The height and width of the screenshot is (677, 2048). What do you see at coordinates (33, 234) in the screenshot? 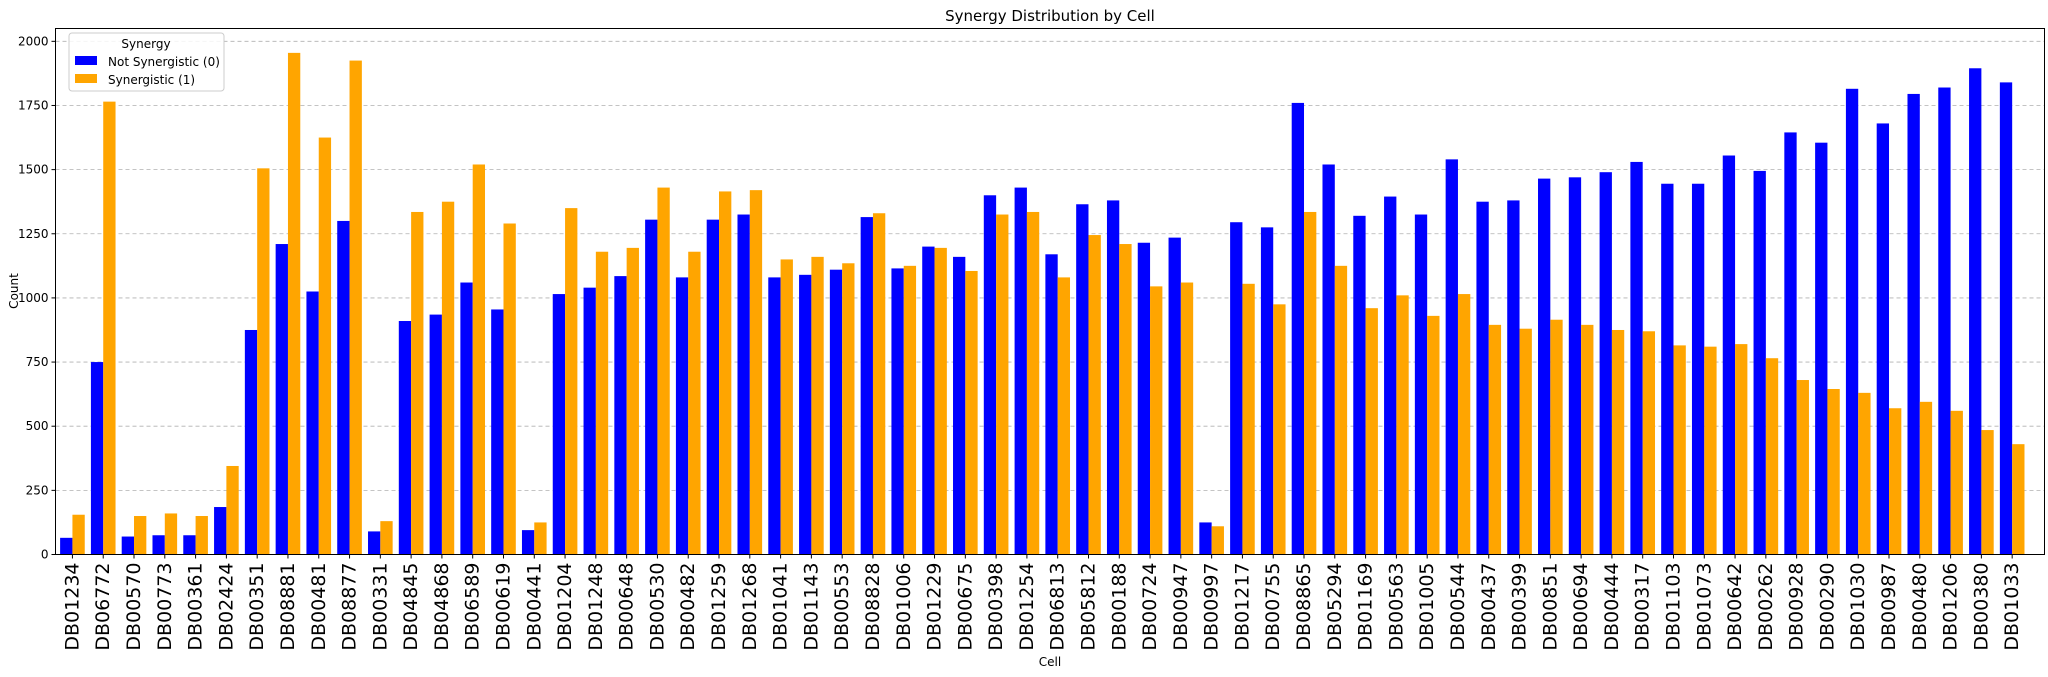
I see `y-tick-label: 1250` at bounding box center [33, 234].